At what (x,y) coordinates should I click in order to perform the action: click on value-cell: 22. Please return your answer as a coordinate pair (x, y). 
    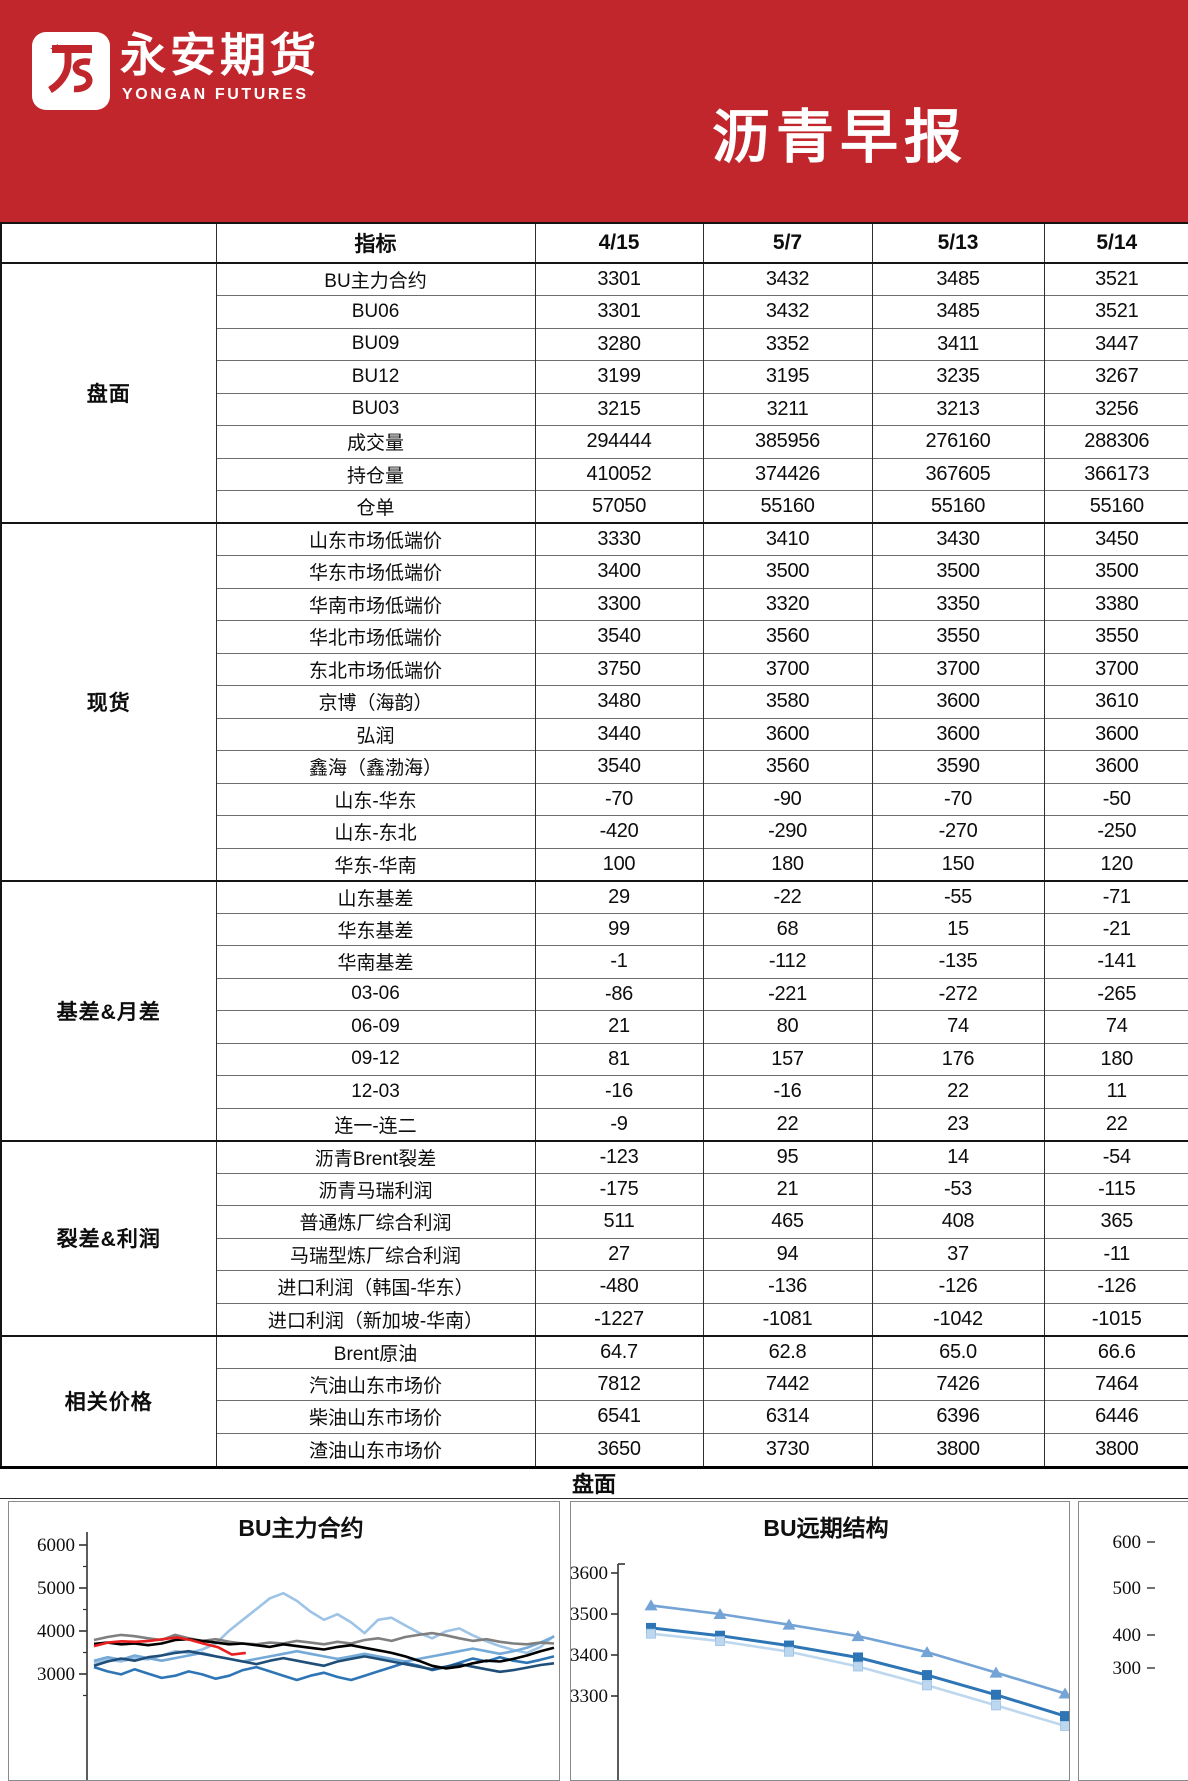
    Looking at the image, I should click on (787, 1124).